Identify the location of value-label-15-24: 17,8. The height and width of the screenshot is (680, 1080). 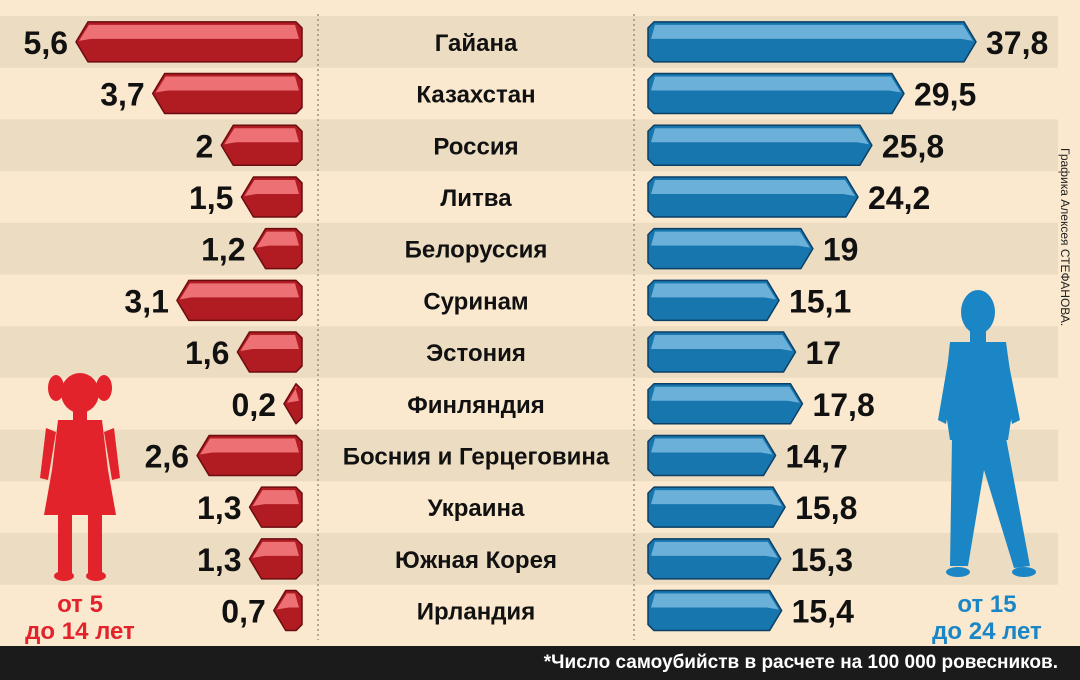
(843, 405).